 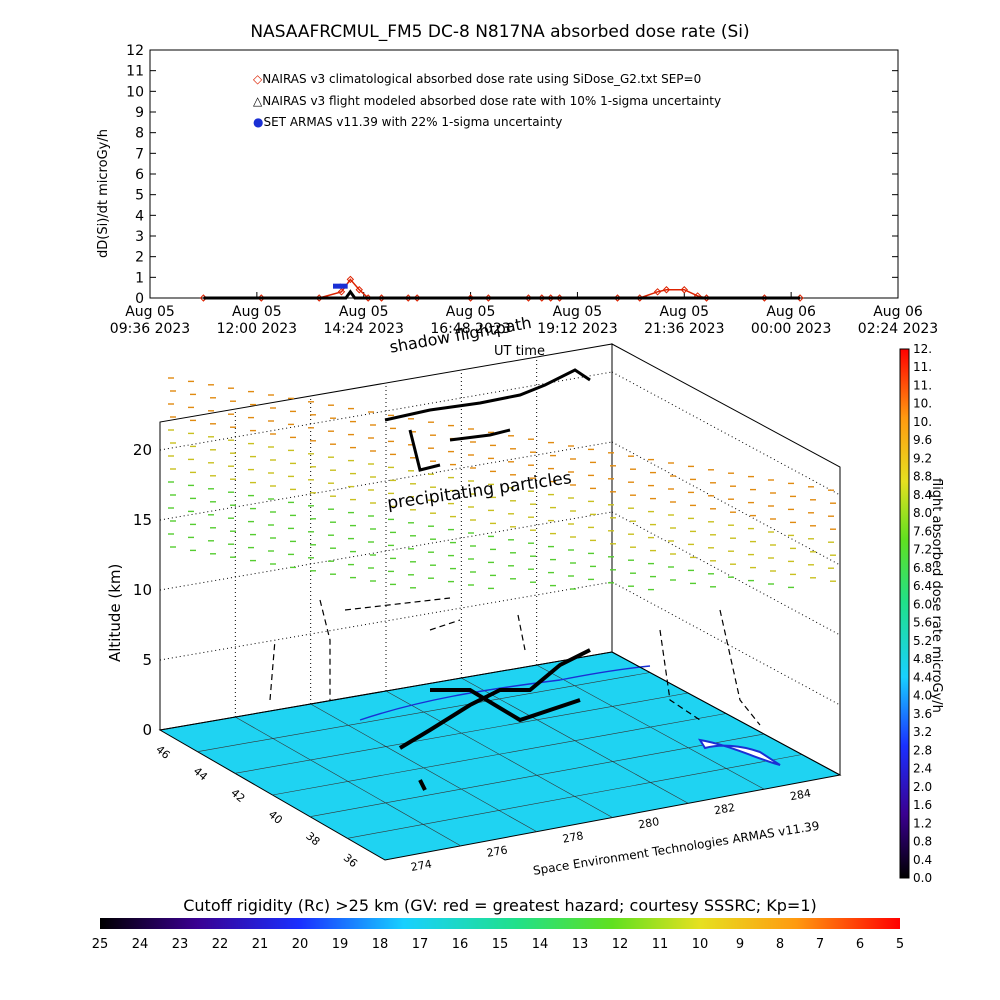 I want to click on x-tick-time: 12:00 2023, so click(x=257, y=329).